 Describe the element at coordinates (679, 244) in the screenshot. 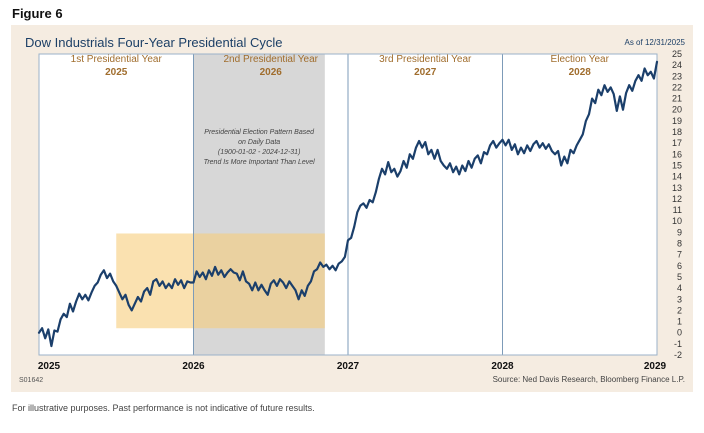

I see `y-tick-label: 8` at that location.